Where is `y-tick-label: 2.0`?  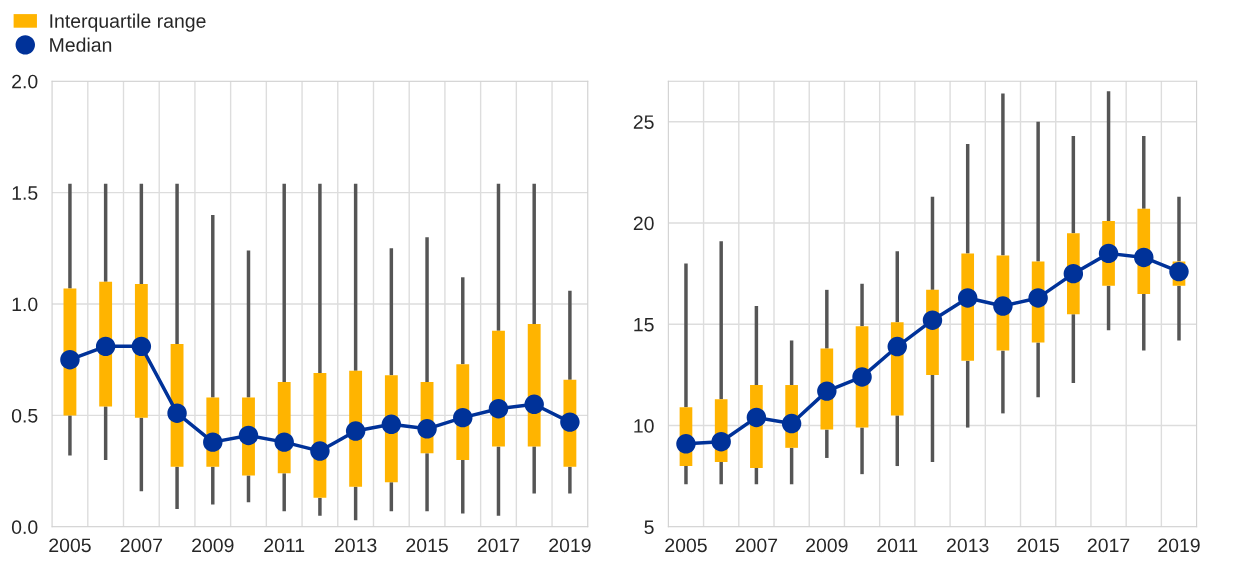
y-tick-label: 2.0 is located at coordinates (25, 81).